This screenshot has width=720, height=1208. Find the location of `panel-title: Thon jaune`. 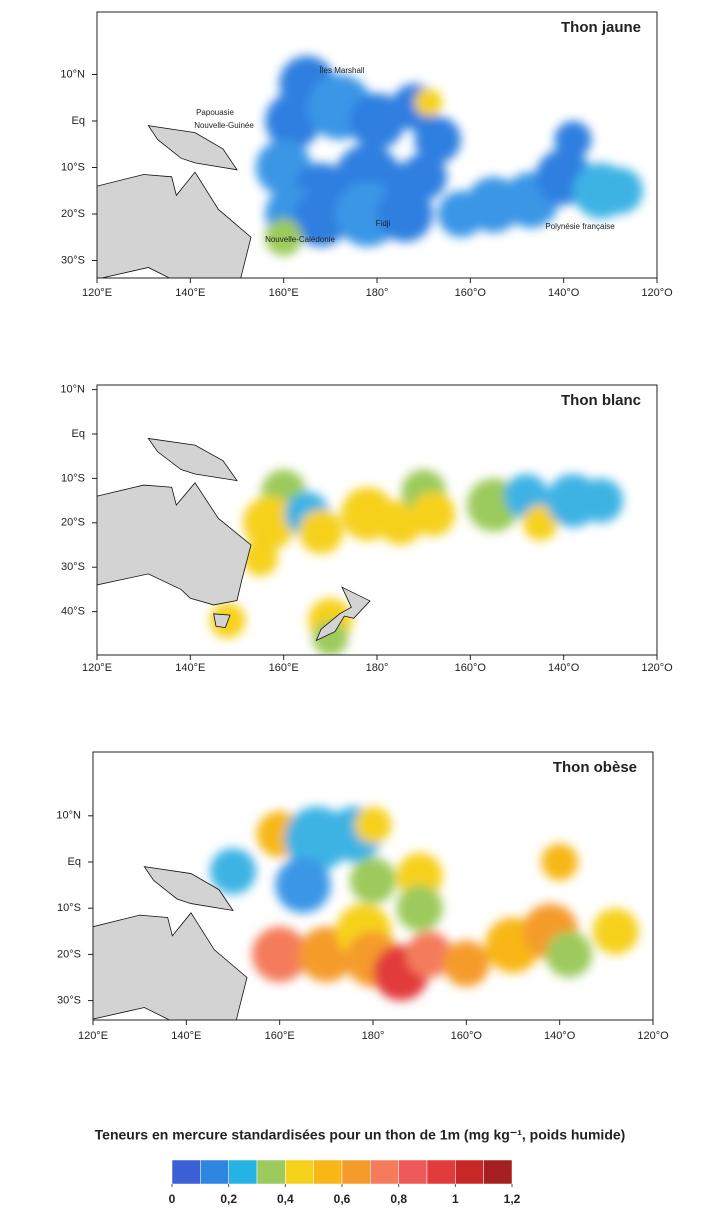

panel-title: Thon jaune is located at coordinates (601, 27).